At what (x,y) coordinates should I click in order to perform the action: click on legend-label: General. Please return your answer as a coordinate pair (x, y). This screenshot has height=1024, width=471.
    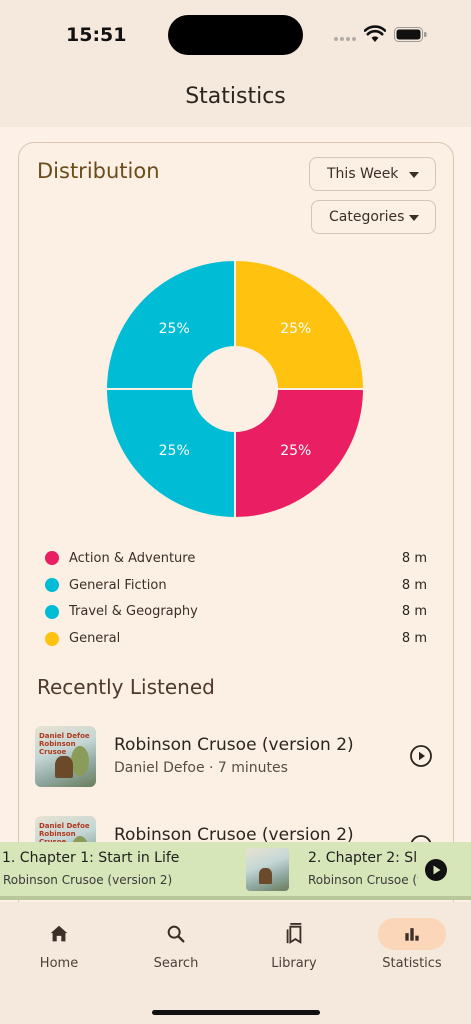
    Looking at the image, I should click on (95, 639).